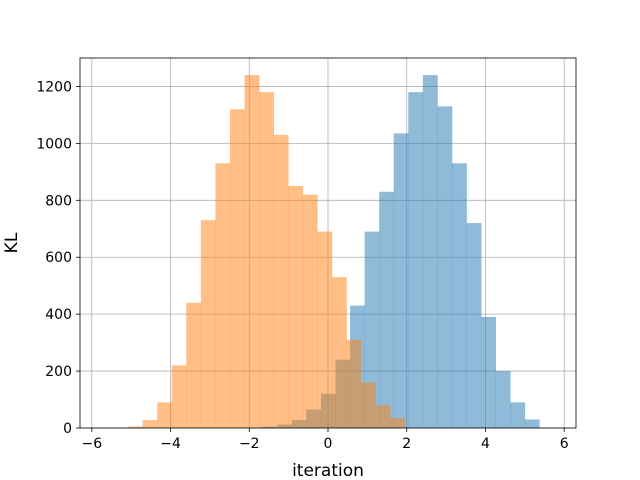  I want to click on y-tick-label: 0, so click(67, 429).